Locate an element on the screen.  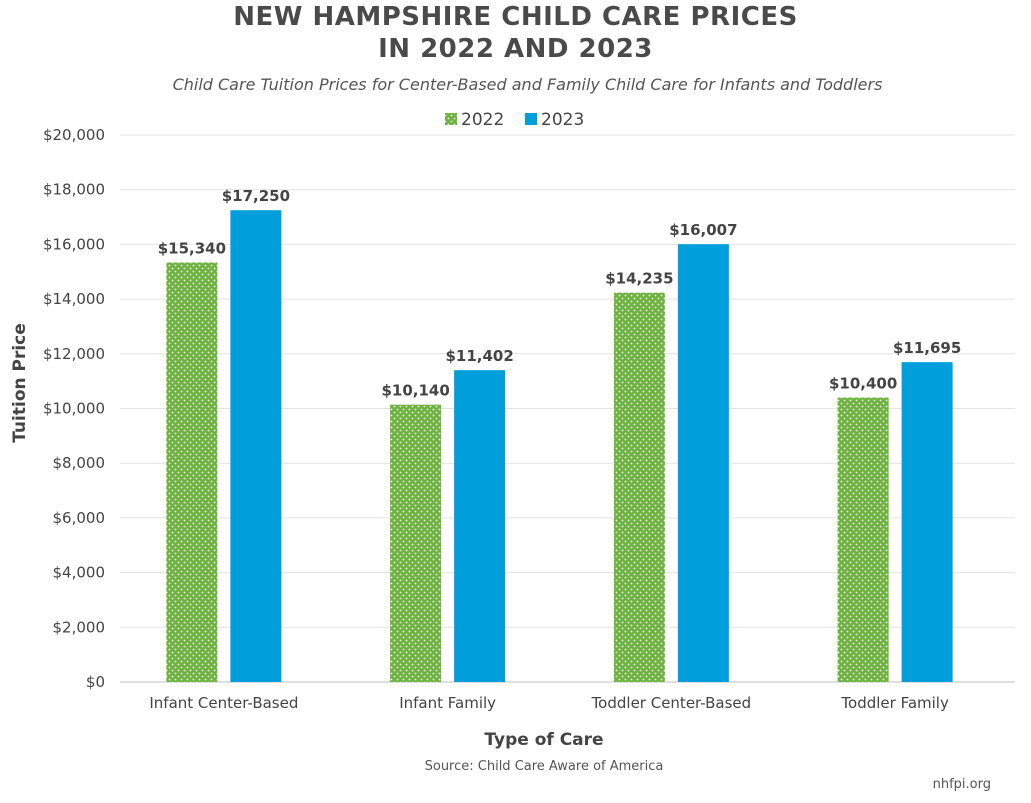
y-tick-label: $12,000 is located at coordinates (74, 354).